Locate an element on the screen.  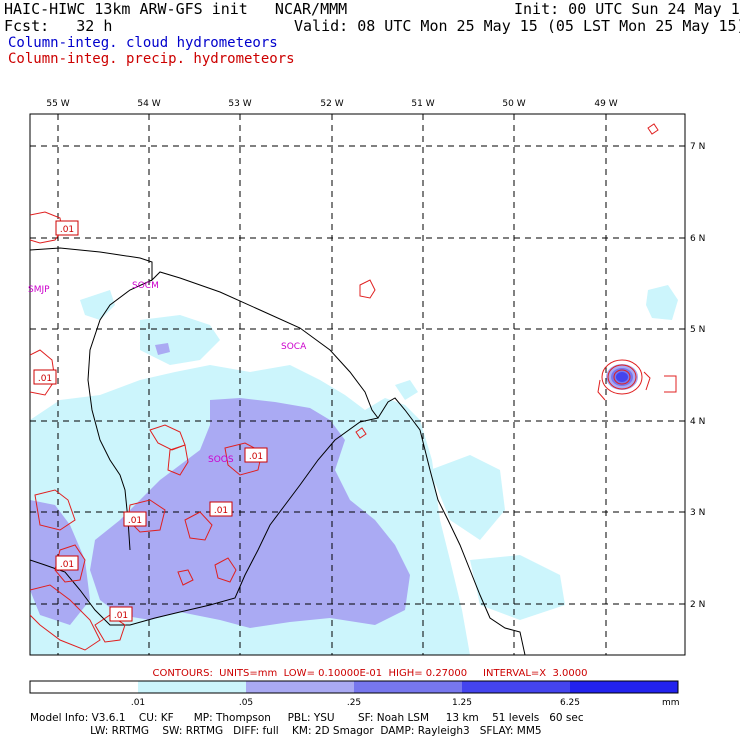
init-time: Init: 00 UTC Sun 24 May 15 is located at coordinates (627, 9).